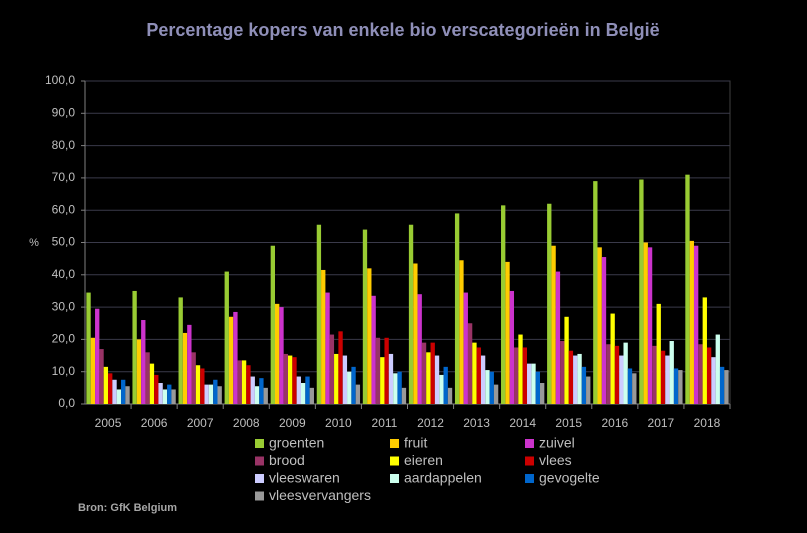 The height and width of the screenshot is (533, 807). What do you see at coordinates (296, 443) in the screenshot?
I see `legend-label: groenten` at bounding box center [296, 443].